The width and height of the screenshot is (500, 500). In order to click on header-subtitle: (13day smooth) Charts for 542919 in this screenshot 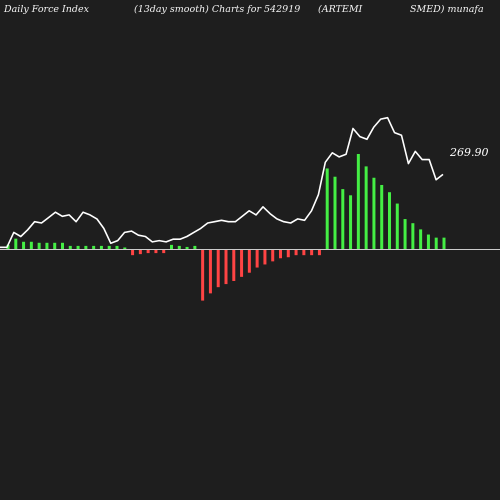, I will do `click(217, 9)`.